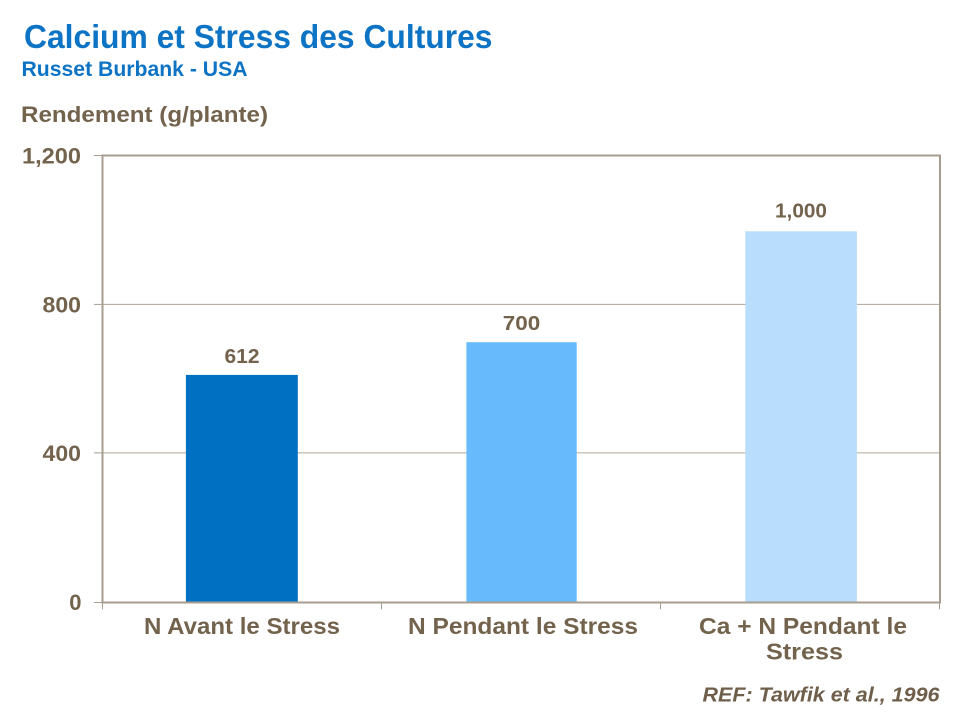  I want to click on svg-text: 400, so click(62, 453).